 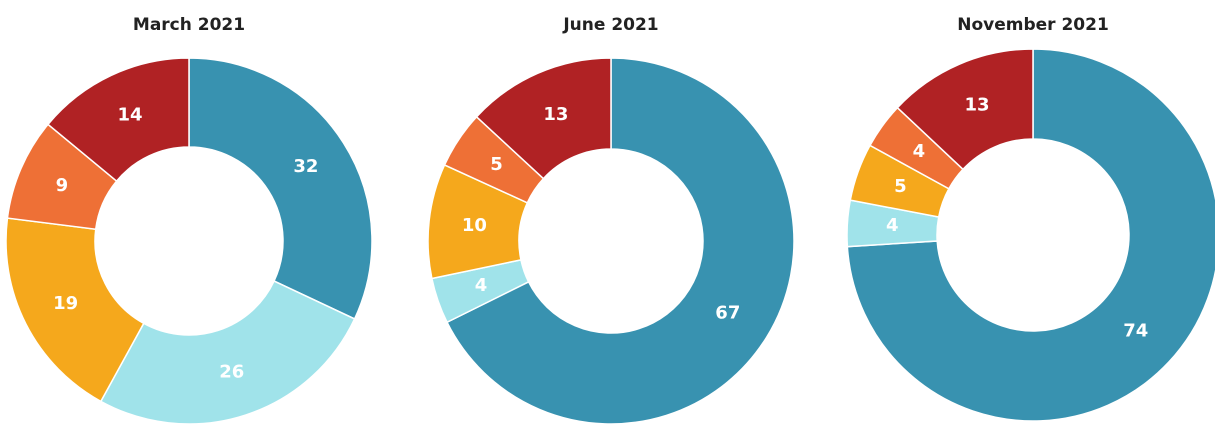 I want to click on slice-label: 67, so click(x=727, y=312).